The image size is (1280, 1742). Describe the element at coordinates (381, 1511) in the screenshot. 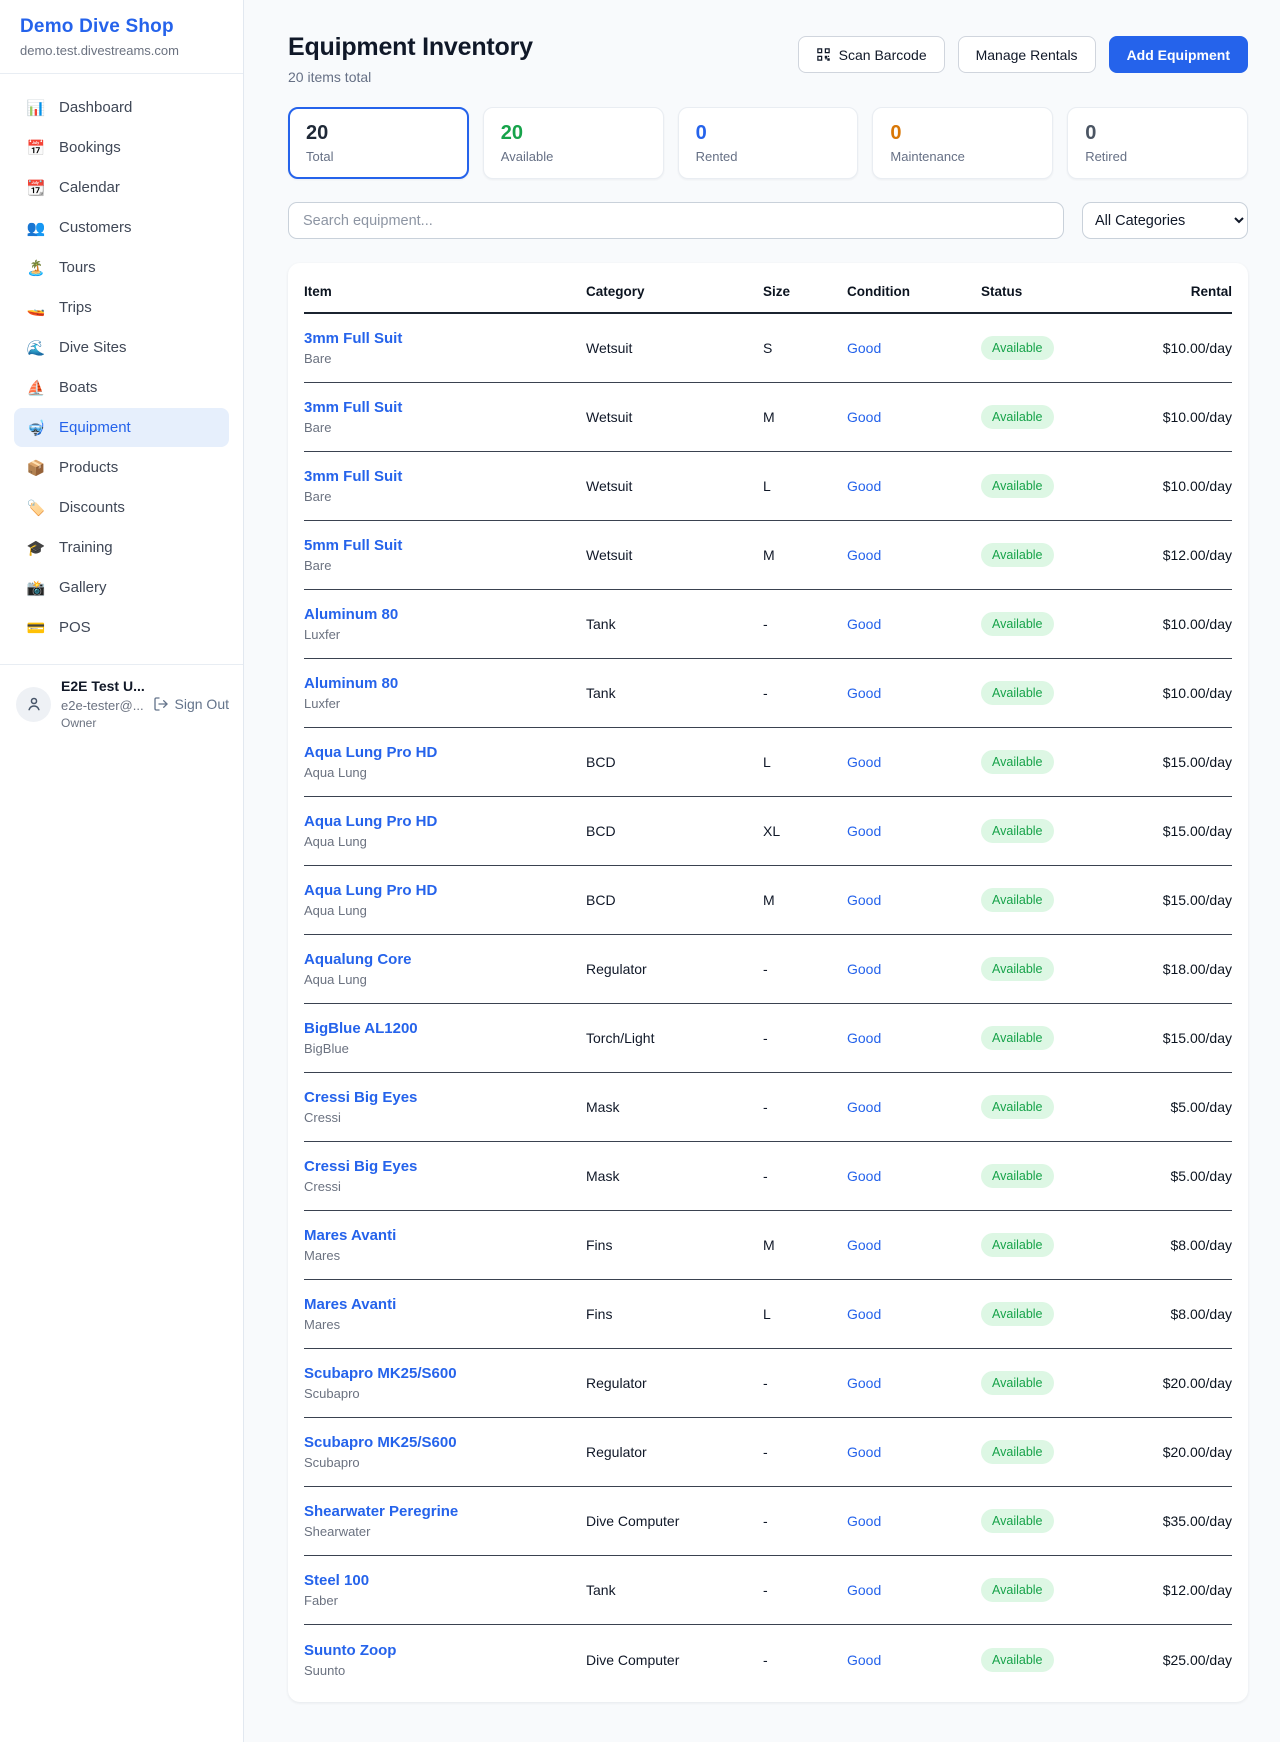

I see `item-name-link: Shearwater Peregrine` at that location.